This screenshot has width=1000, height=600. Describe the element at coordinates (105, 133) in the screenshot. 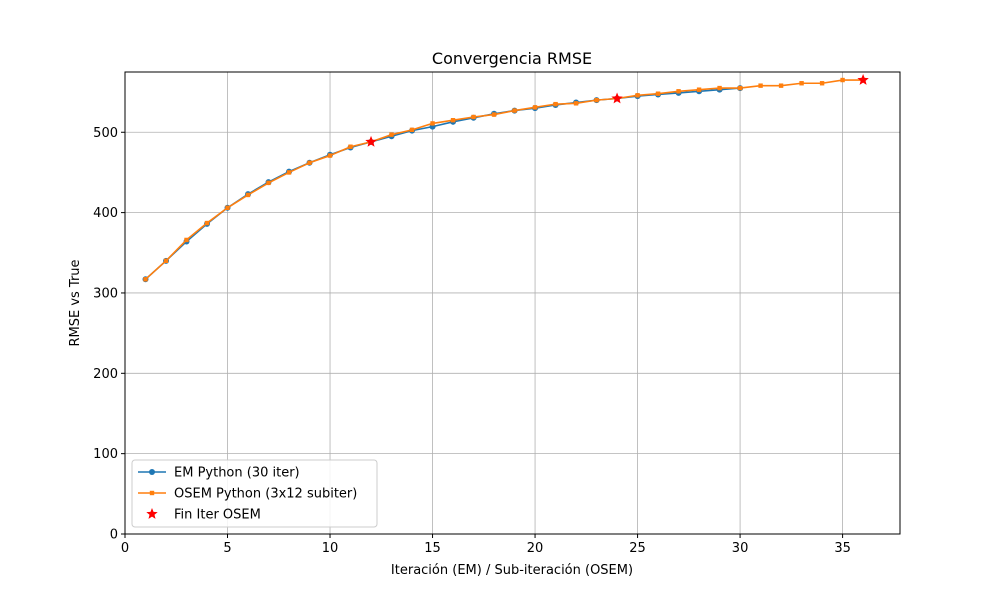

I see `y-tick-label: 500` at that location.